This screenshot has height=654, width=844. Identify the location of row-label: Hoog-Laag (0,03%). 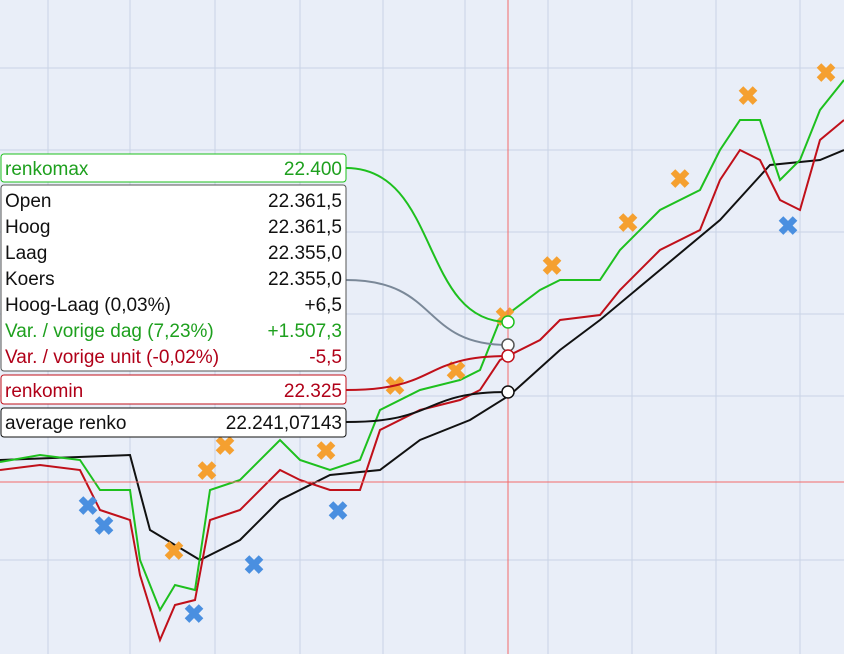
(88, 305).